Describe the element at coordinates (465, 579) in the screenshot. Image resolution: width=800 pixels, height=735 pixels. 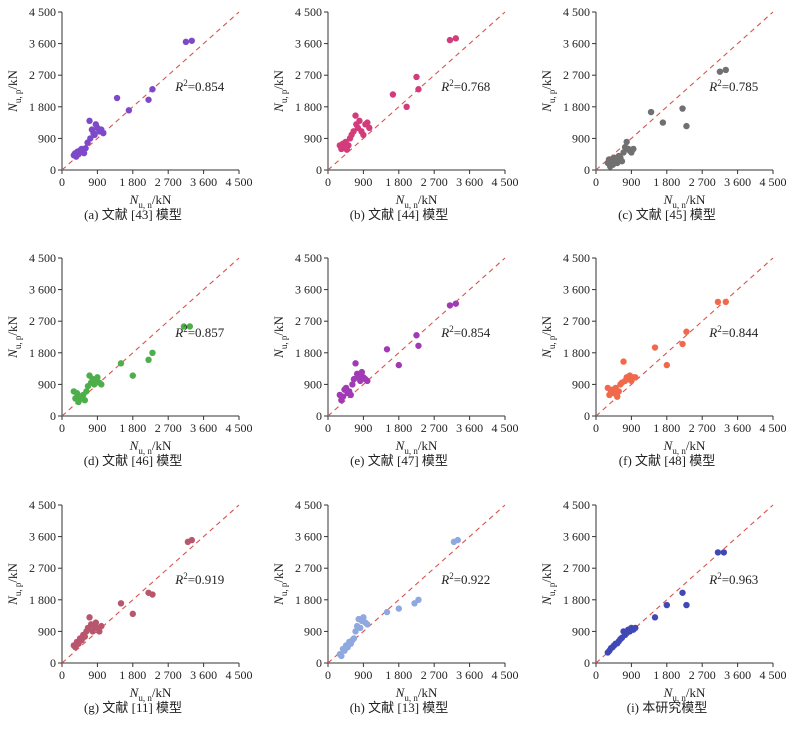
I see `r2-annotation: R2=0.922` at that location.